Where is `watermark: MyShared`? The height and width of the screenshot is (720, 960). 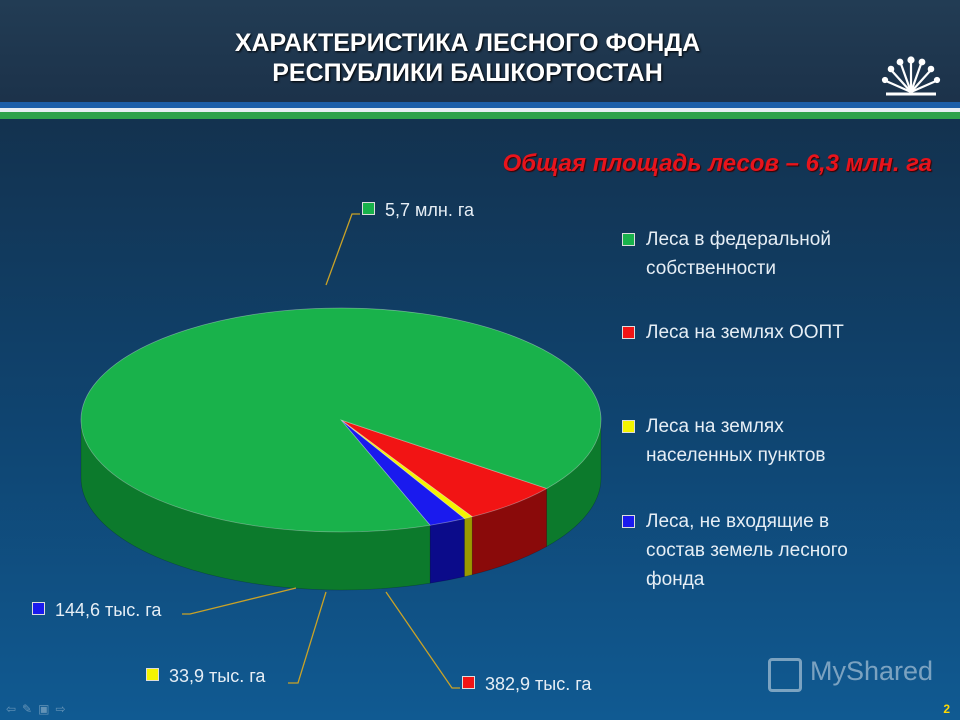
watermark: MyShared is located at coordinates (850, 671).